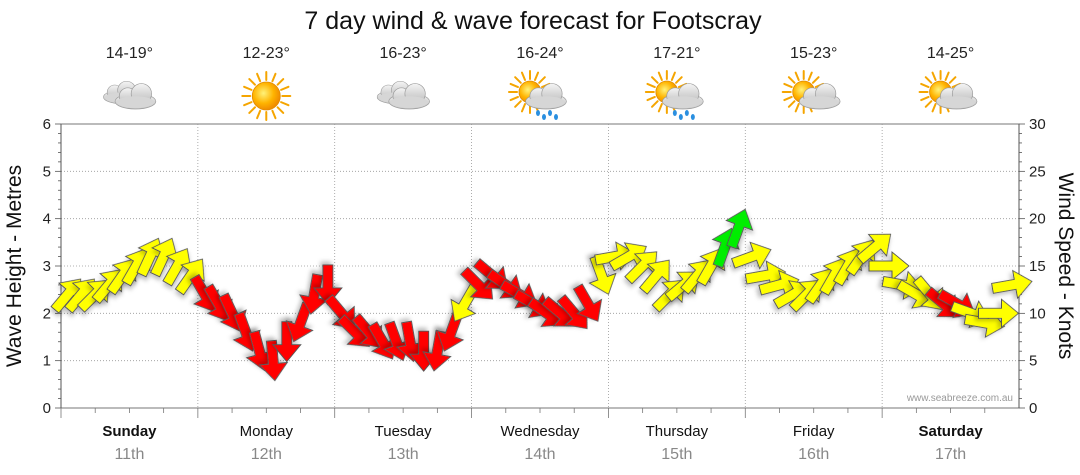  Describe the element at coordinates (676, 53) in the screenshot. I see `temperature-label: 17-21°` at that location.